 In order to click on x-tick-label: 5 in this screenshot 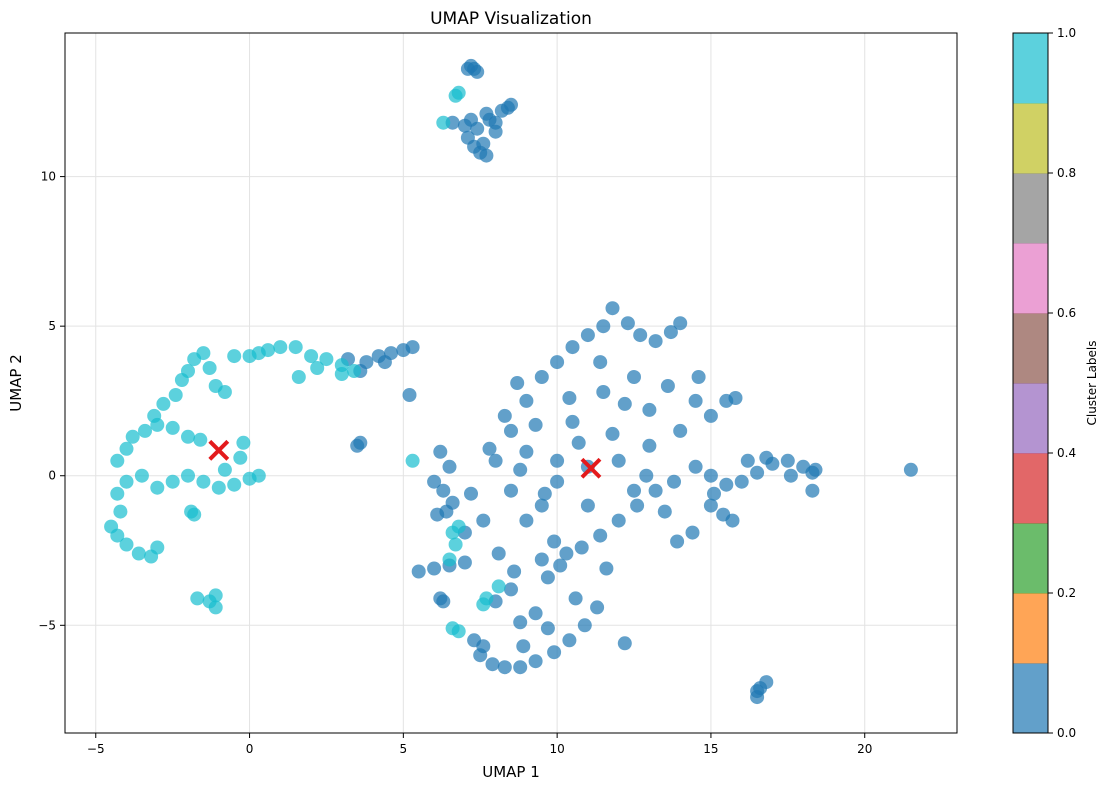, I will do `click(404, 749)`.